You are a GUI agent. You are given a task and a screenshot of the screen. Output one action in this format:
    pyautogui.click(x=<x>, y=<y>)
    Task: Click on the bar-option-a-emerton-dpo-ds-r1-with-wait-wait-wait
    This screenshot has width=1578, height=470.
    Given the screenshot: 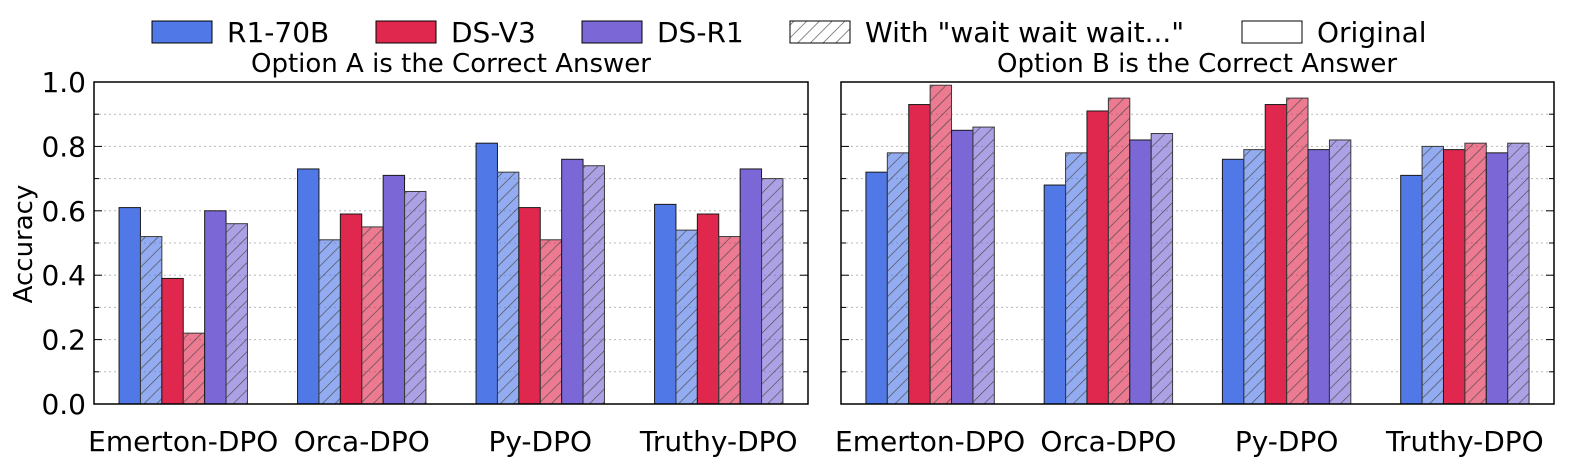 What is the action you would take?
    pyautogui.click(x=236, y=314)
    